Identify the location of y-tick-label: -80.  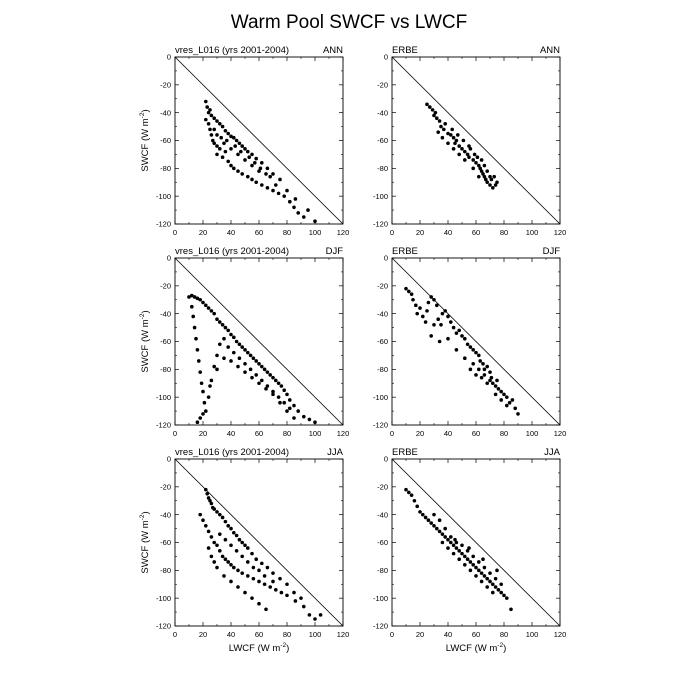
(382, 570).